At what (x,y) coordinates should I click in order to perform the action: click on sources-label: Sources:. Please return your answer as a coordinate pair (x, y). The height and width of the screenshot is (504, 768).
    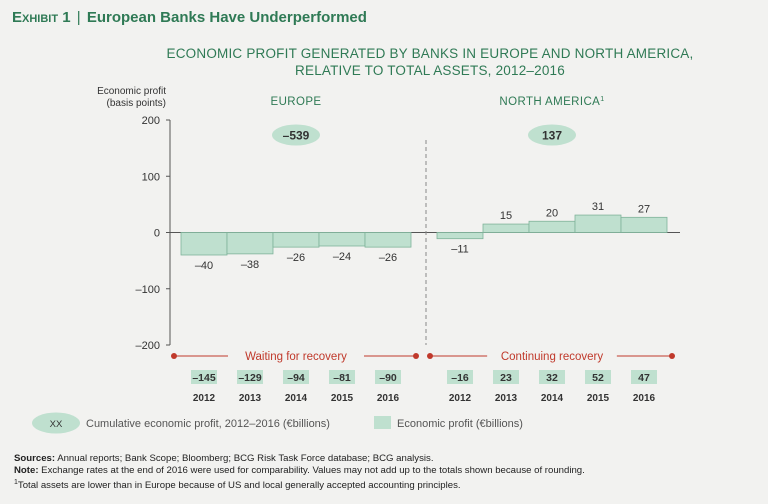
    Looking at the image, I should click on (35, 458).